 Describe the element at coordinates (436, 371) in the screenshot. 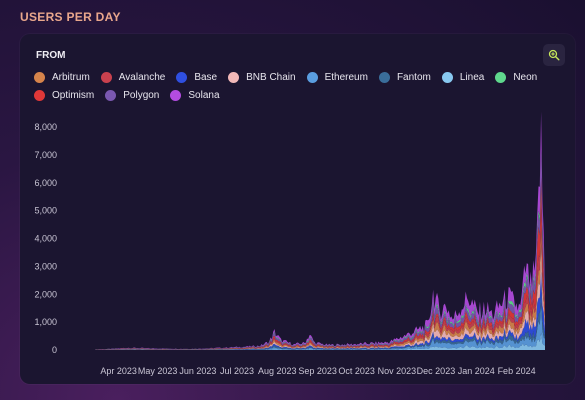

I see `x-tick-label: Dec 2023` at that location.